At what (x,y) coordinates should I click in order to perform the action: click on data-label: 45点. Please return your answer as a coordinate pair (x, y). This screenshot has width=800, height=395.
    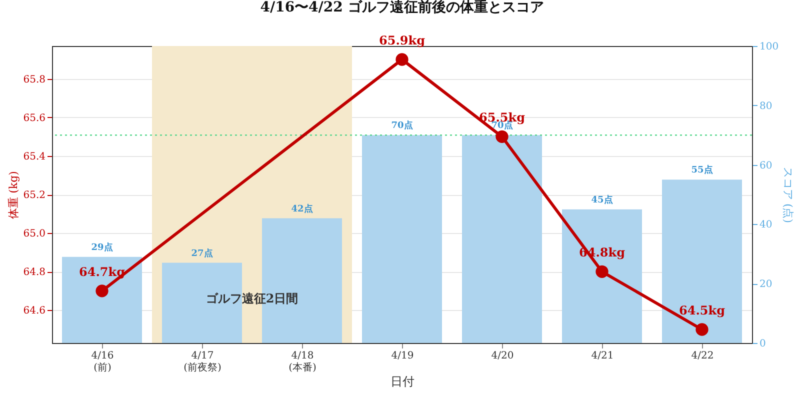
    Looking at the image, I should click on (602, 200).